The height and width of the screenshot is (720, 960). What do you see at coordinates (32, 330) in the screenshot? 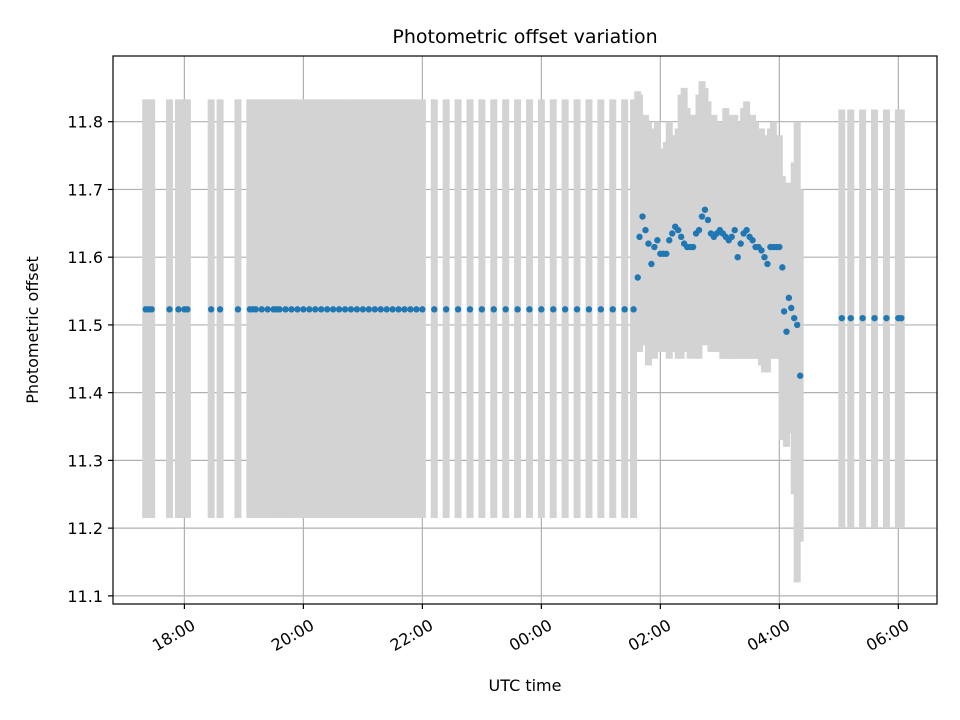
I see `y-axis-title: Photometric offset` at bounding box center [32, 330].